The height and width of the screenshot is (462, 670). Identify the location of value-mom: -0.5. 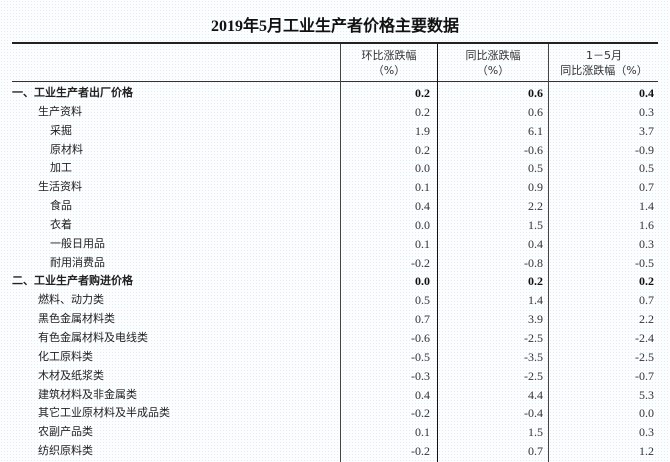
(420, 356).